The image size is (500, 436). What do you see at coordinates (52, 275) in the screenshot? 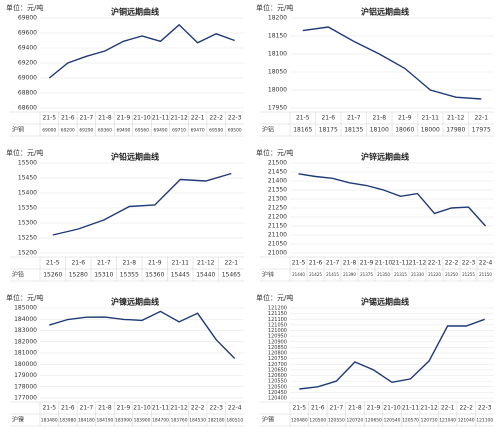
I see `table-value: 15260` at bounding box center [52, 275].